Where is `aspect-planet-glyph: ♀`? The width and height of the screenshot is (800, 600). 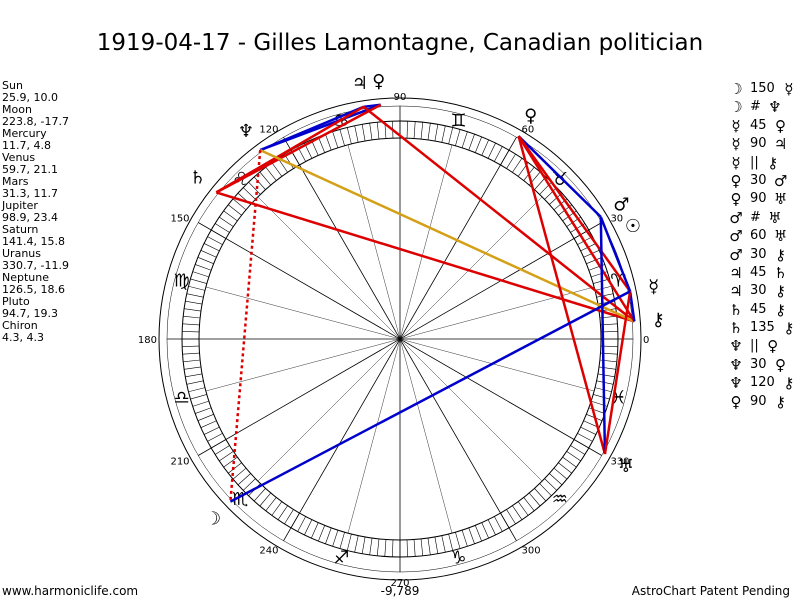
aspect-planet-glyph: ♀ is located at coordinates (736, 180).